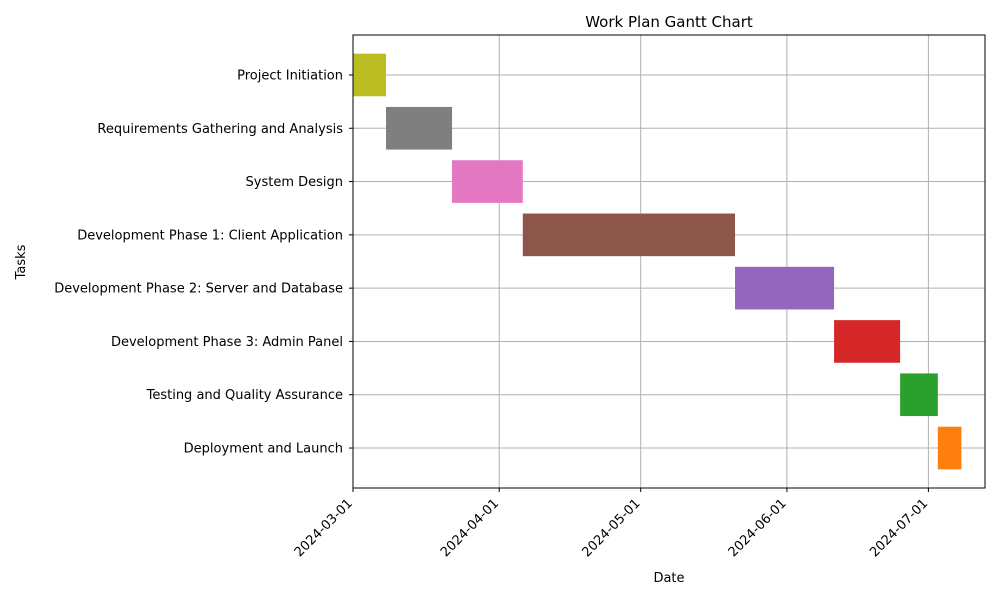  Describe the element at coordinates (758, 528) in the screenshot. I see `x-tick-label: 2024-06-01` at that location.